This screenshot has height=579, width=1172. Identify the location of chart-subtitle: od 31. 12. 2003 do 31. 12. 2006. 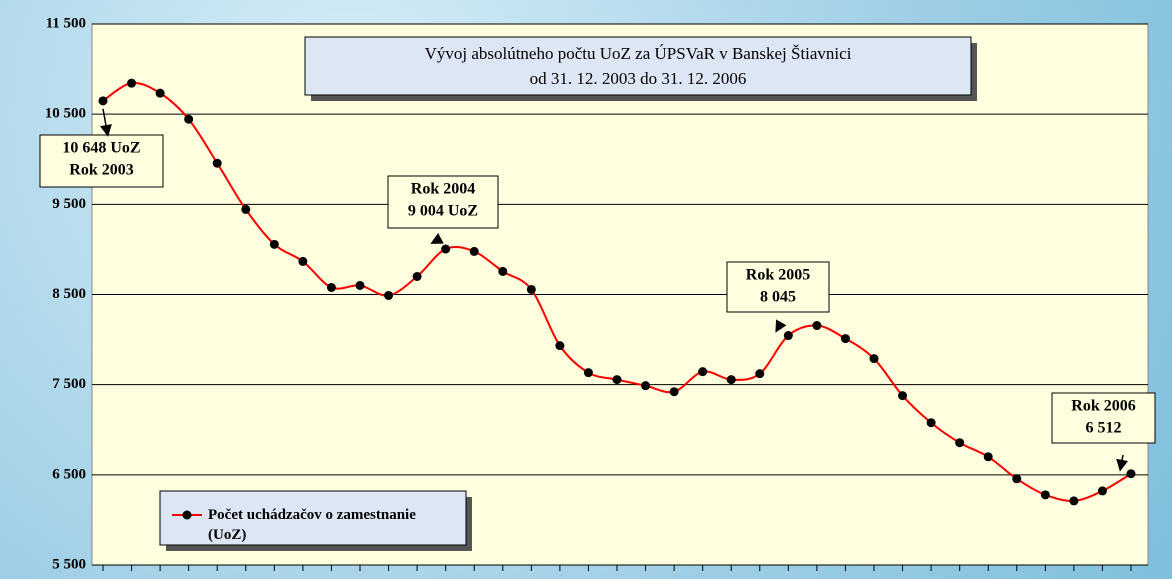
(638, 78).